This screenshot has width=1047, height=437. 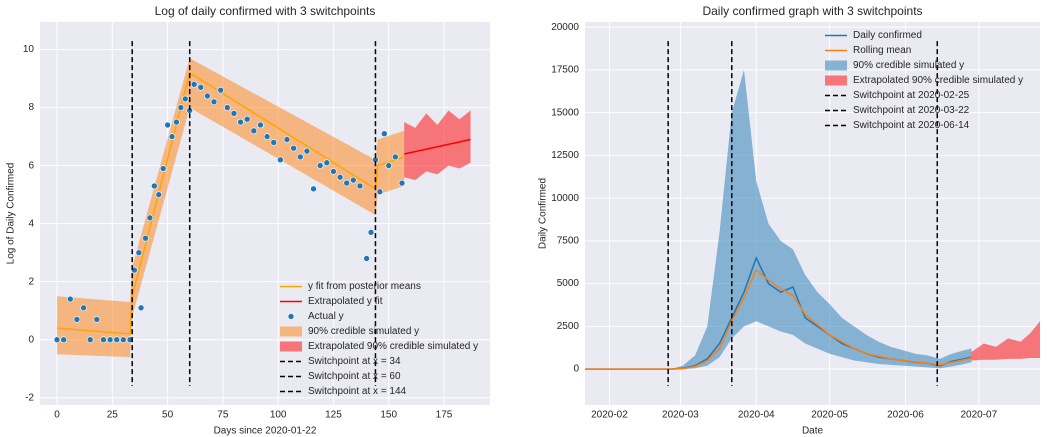 What do you see at coordinates (568, 240) in the screenshot?
I see `y-tick-label: 7500` at bounding box center [568, 240].